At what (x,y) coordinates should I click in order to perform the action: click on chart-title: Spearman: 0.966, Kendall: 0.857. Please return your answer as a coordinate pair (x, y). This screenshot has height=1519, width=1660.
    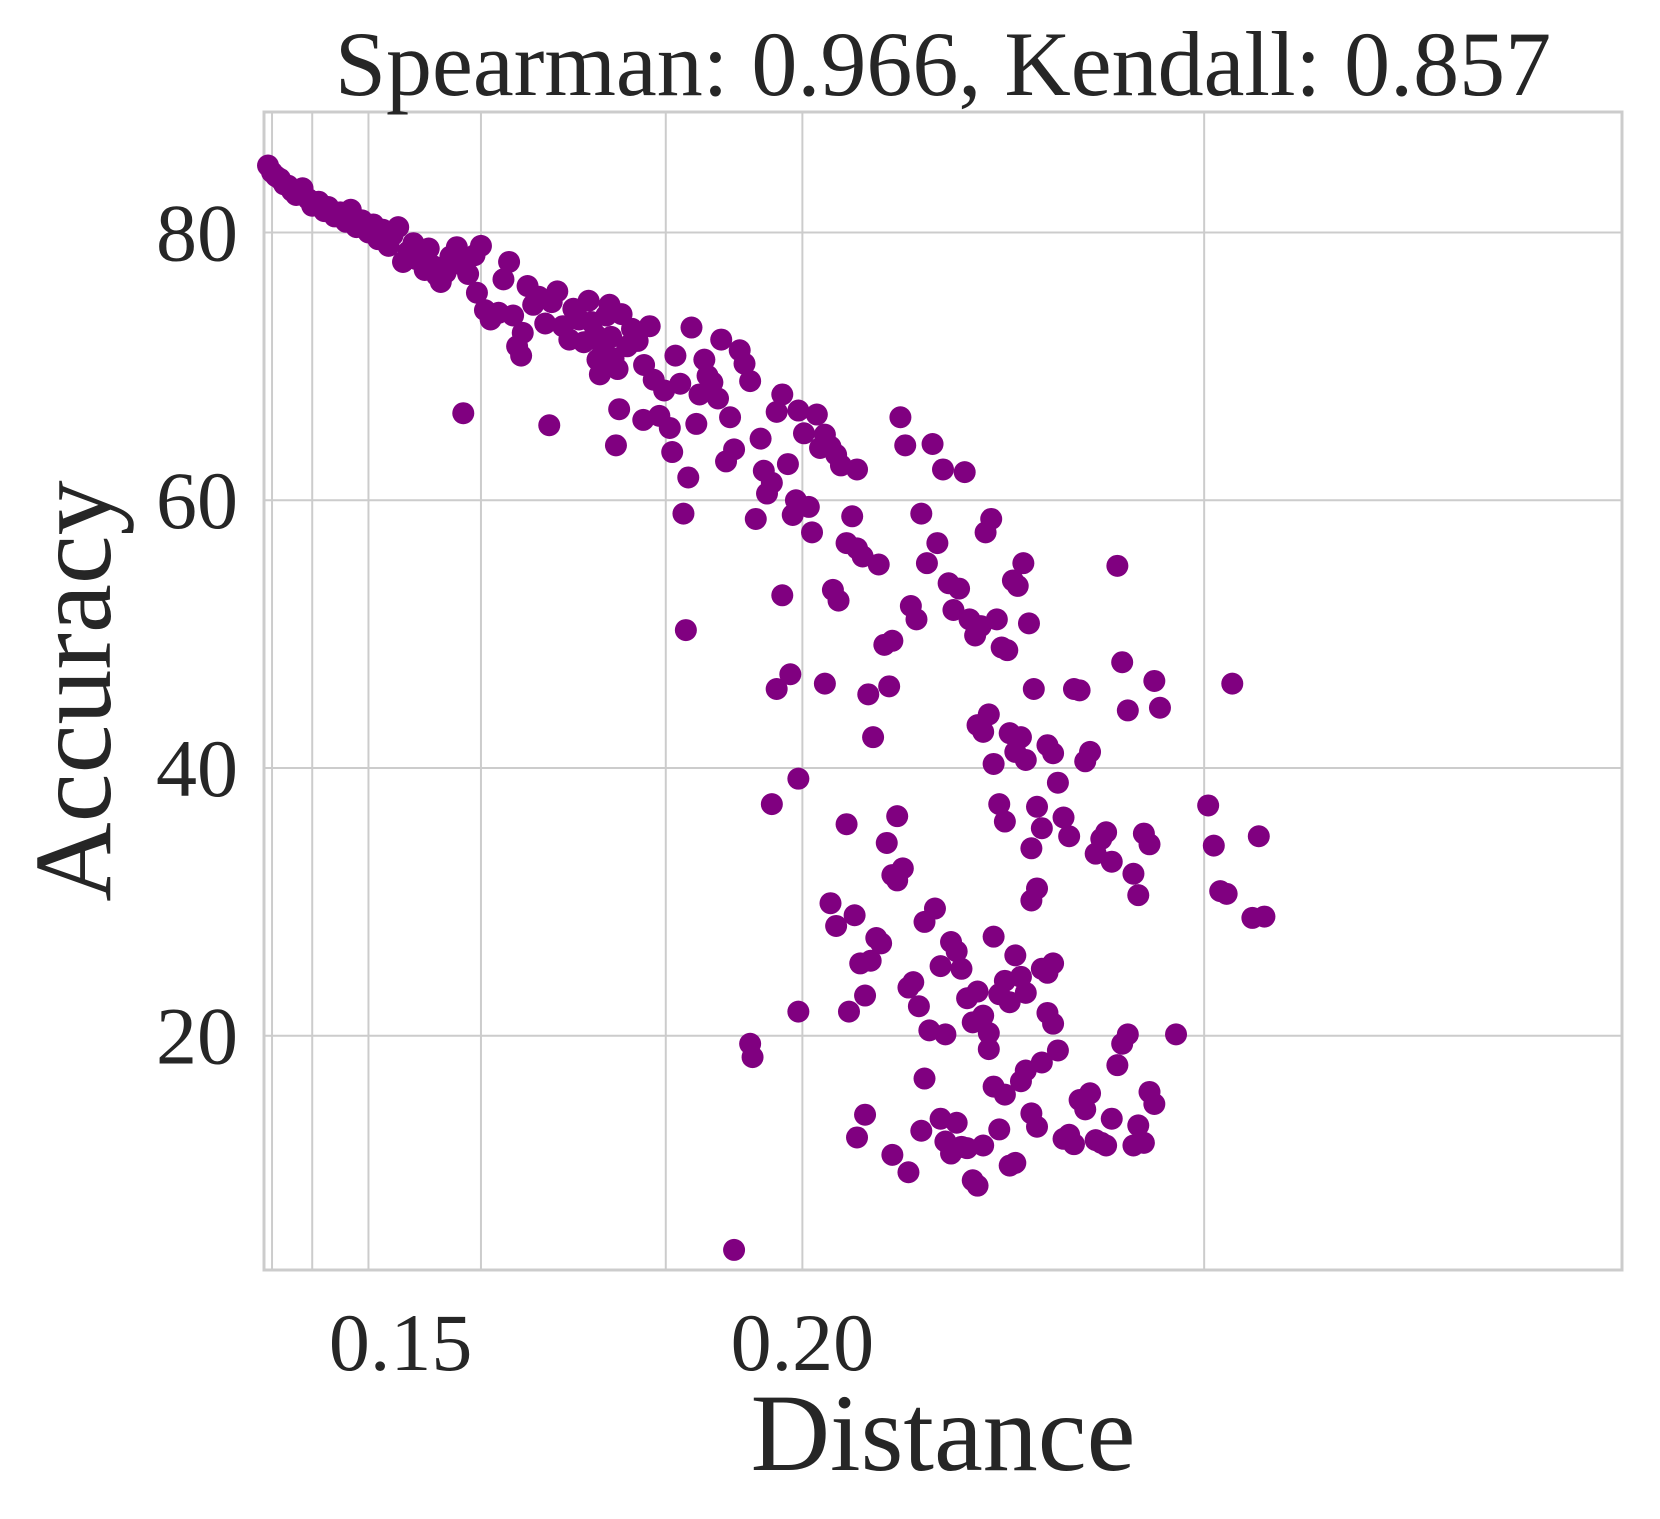
    Looking at the image, I should click on (943, 64).